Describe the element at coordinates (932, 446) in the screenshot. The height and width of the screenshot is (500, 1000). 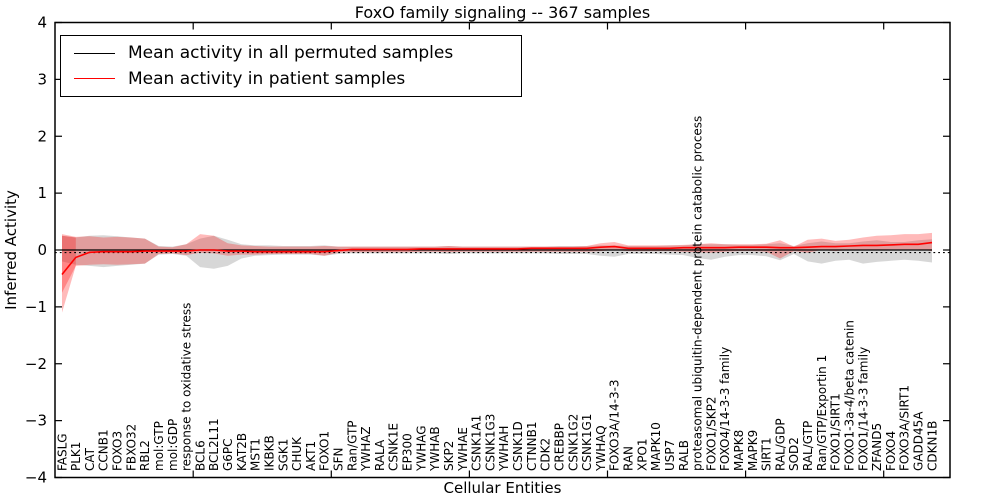
I see `x-category-label: CDKN1B` at that location.